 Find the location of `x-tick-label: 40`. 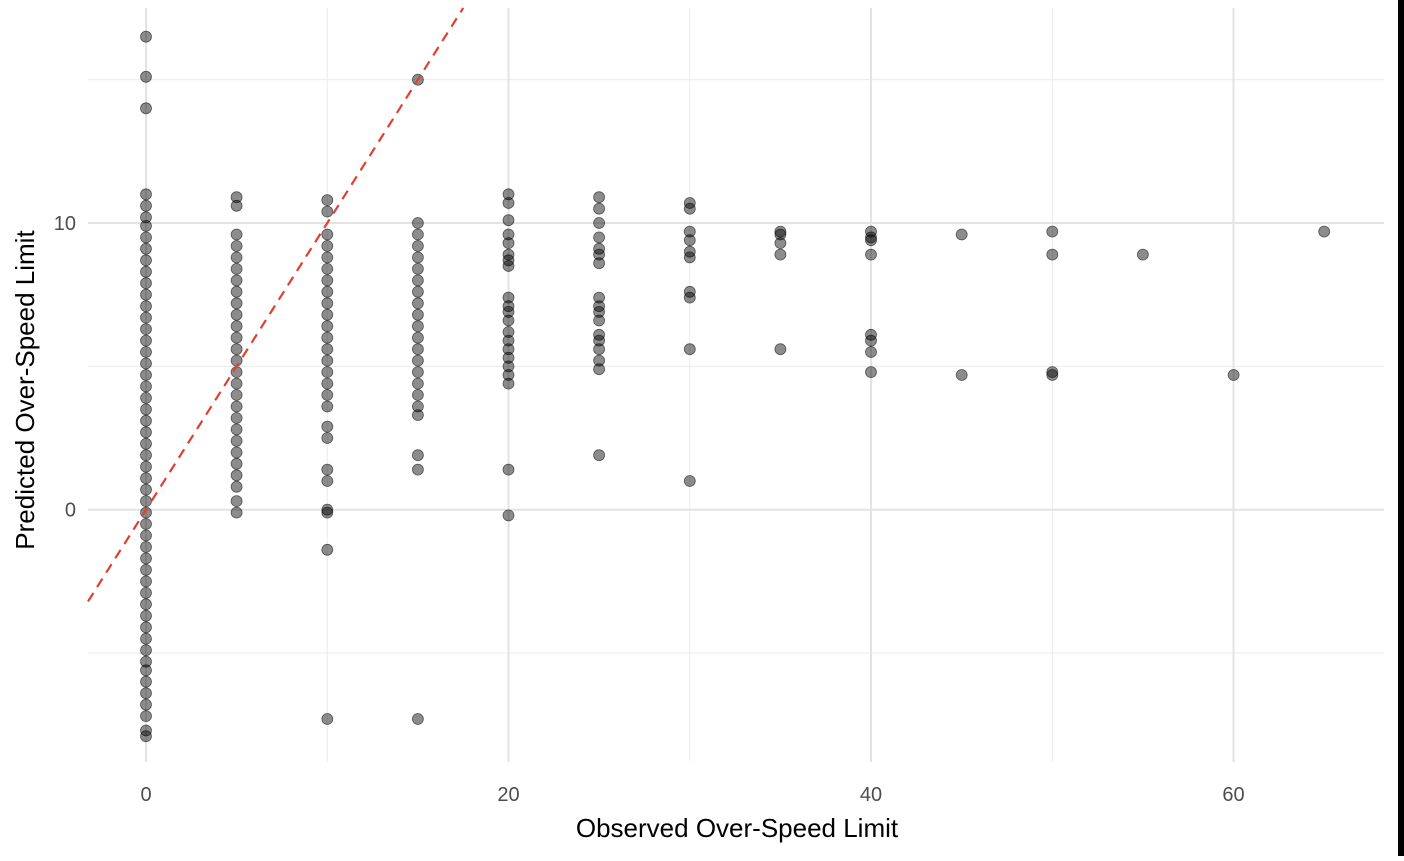

x-tick-label: 40 is located at coordinates (871, 795).